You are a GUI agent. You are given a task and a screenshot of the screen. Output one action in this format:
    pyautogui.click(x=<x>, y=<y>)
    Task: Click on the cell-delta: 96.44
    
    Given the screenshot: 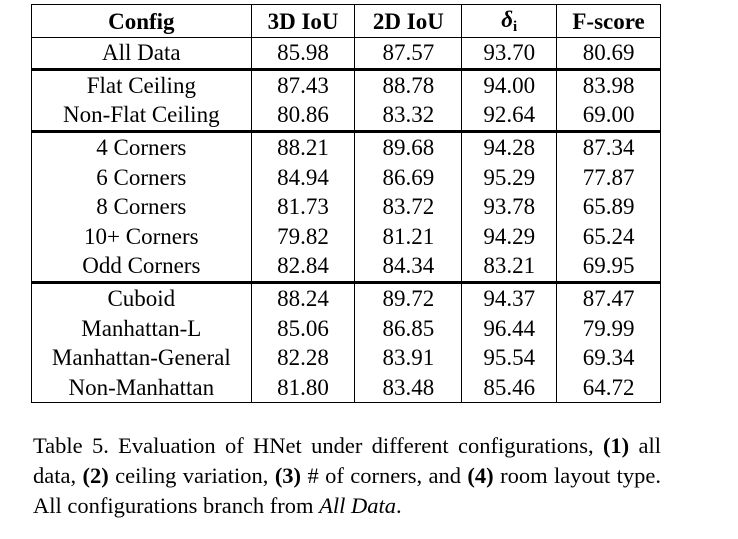 What is the action you would take?
    pyautogui.click(x=509, y=328)
    